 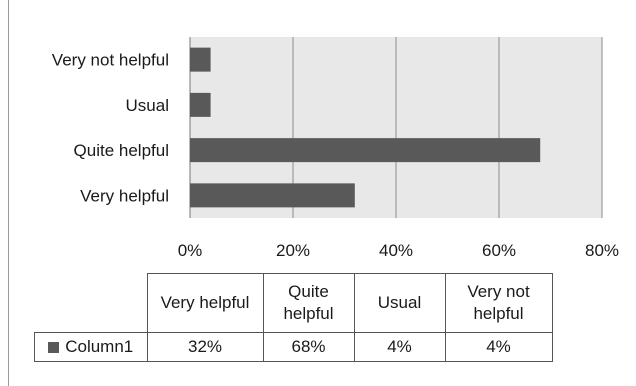 What do you see at coordinates (121, 150) in the screenshot?
I see `category-label: Quite helpful` at bounding box center [121, 150].